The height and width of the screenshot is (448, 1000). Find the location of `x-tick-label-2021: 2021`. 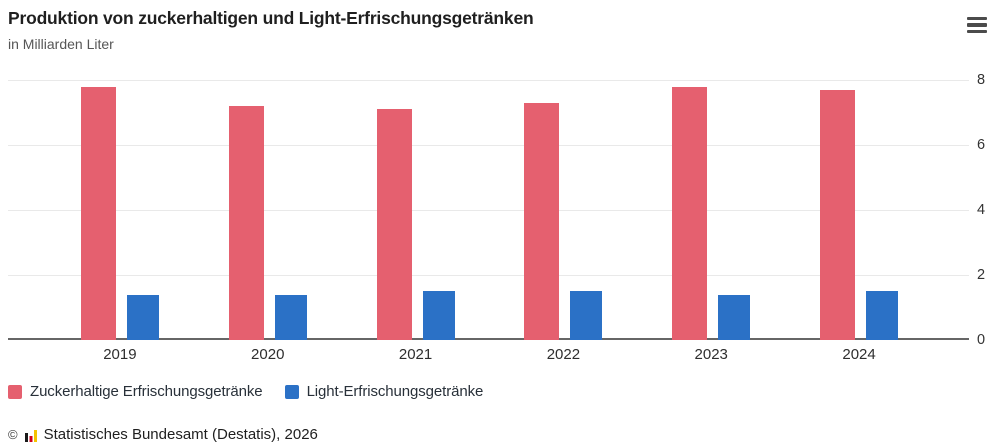

x-tick-label-2021: 2021 is located at coordinates (415, 354).